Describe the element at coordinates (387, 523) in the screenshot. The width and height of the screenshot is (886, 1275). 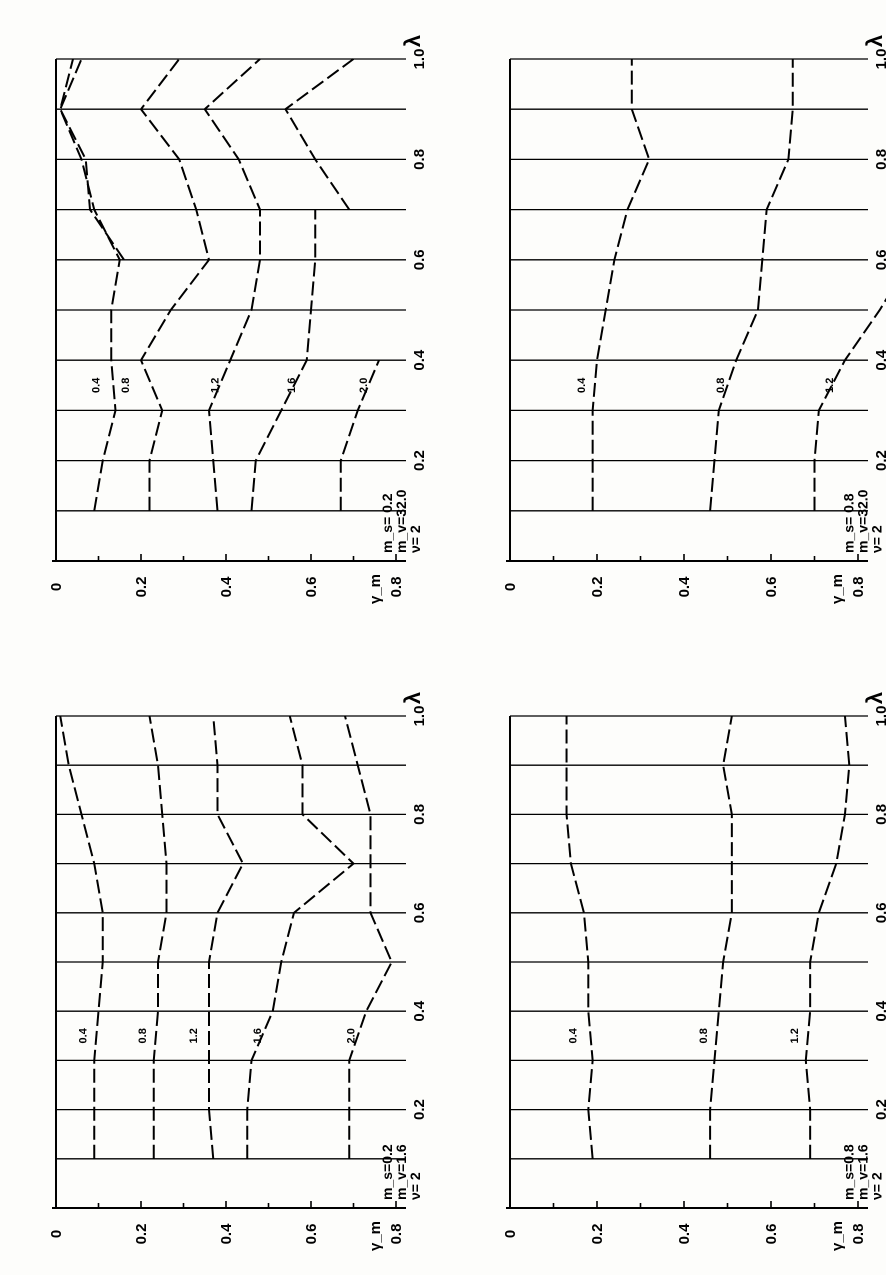
I see `param-label: m_s= 0.2` at that location.